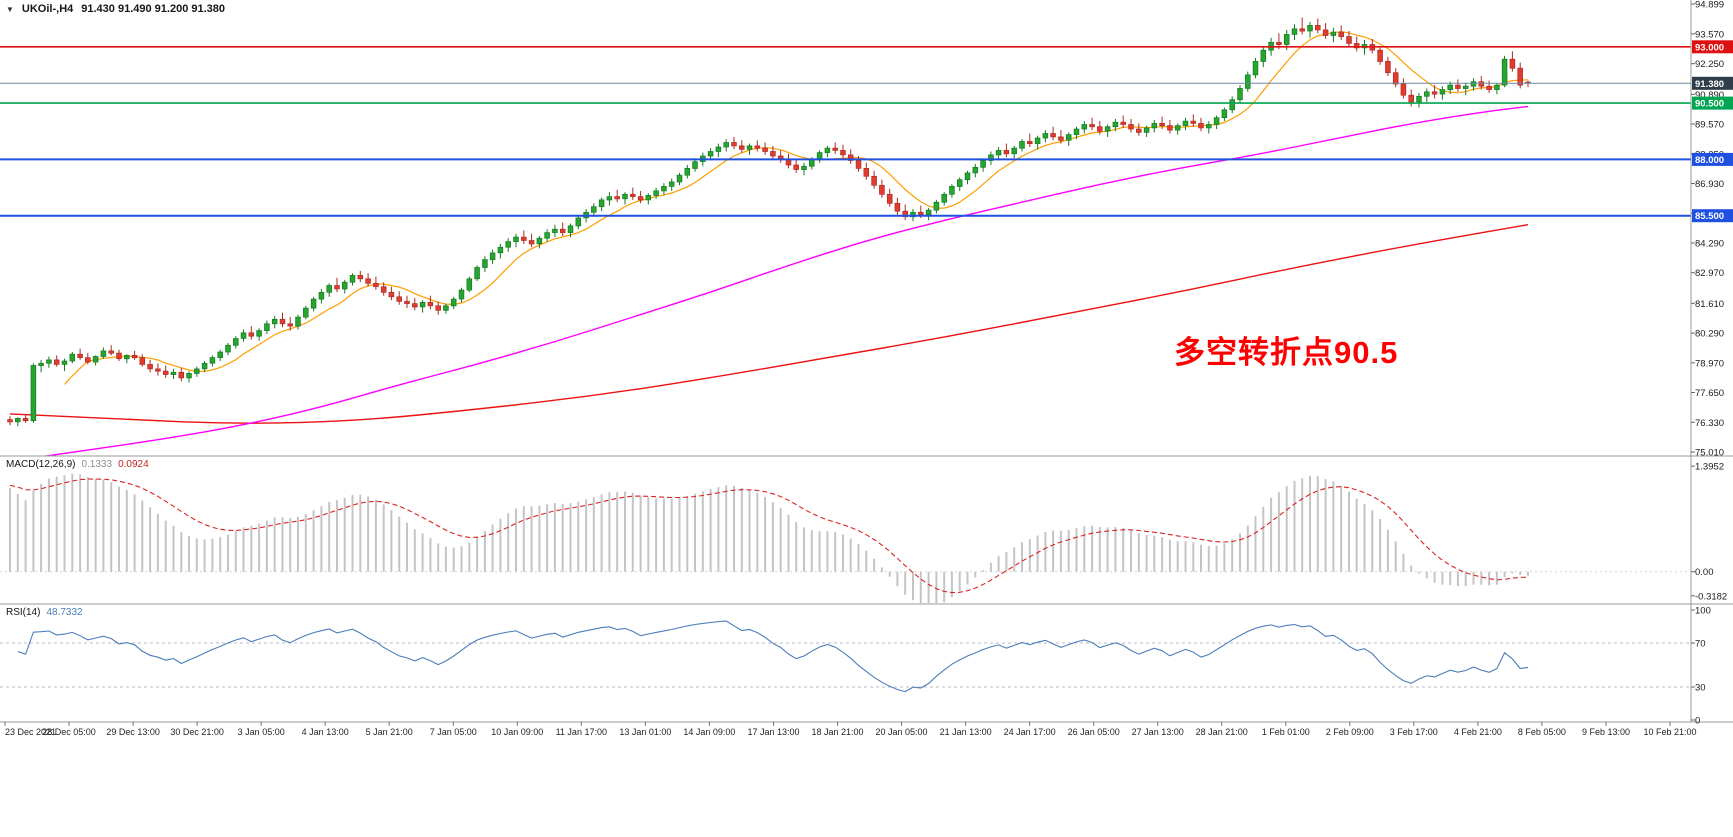 The height and width of the screenshot is (837, 1733). I want to click on symbol-timeframe: UKOil-,H4, so click(47, 9).